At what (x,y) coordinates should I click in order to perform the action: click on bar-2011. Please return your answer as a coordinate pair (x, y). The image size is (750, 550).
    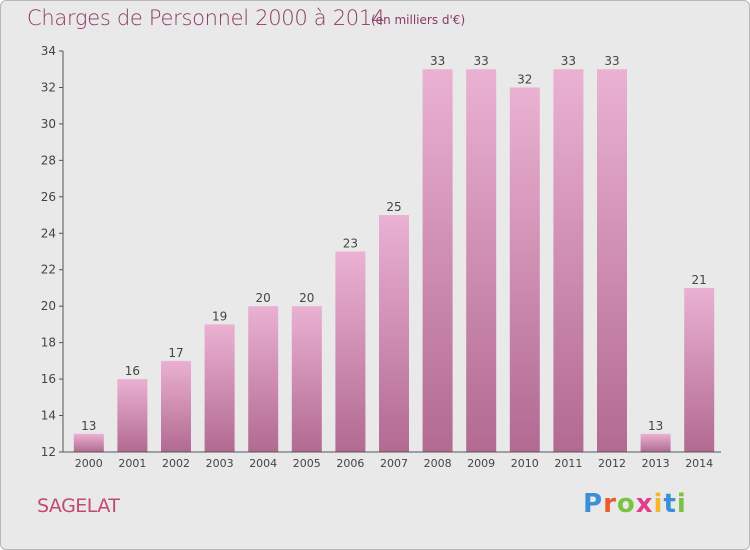
    Looking at the image, I should click on (568, 261).